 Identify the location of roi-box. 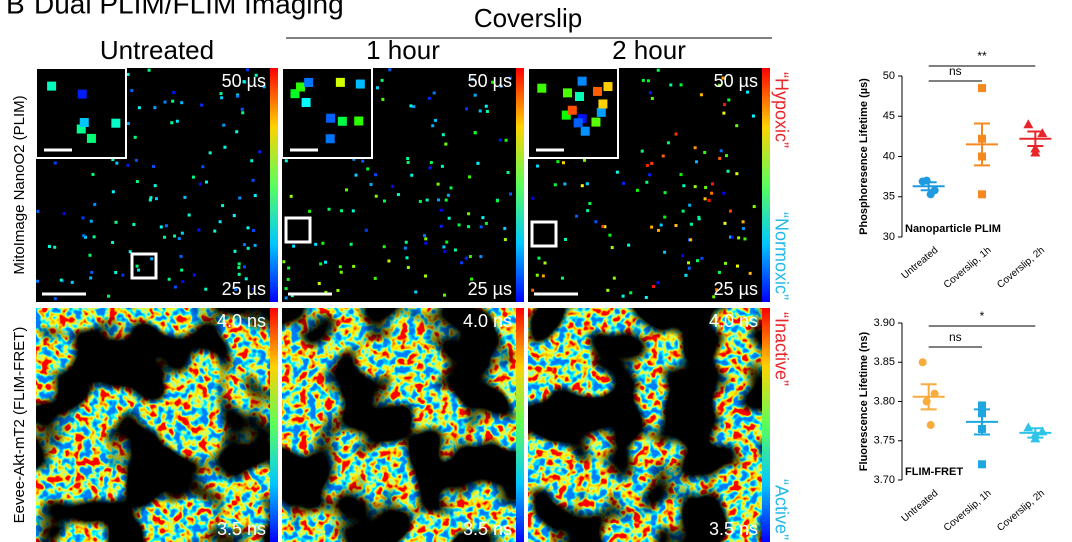
(544, 234).